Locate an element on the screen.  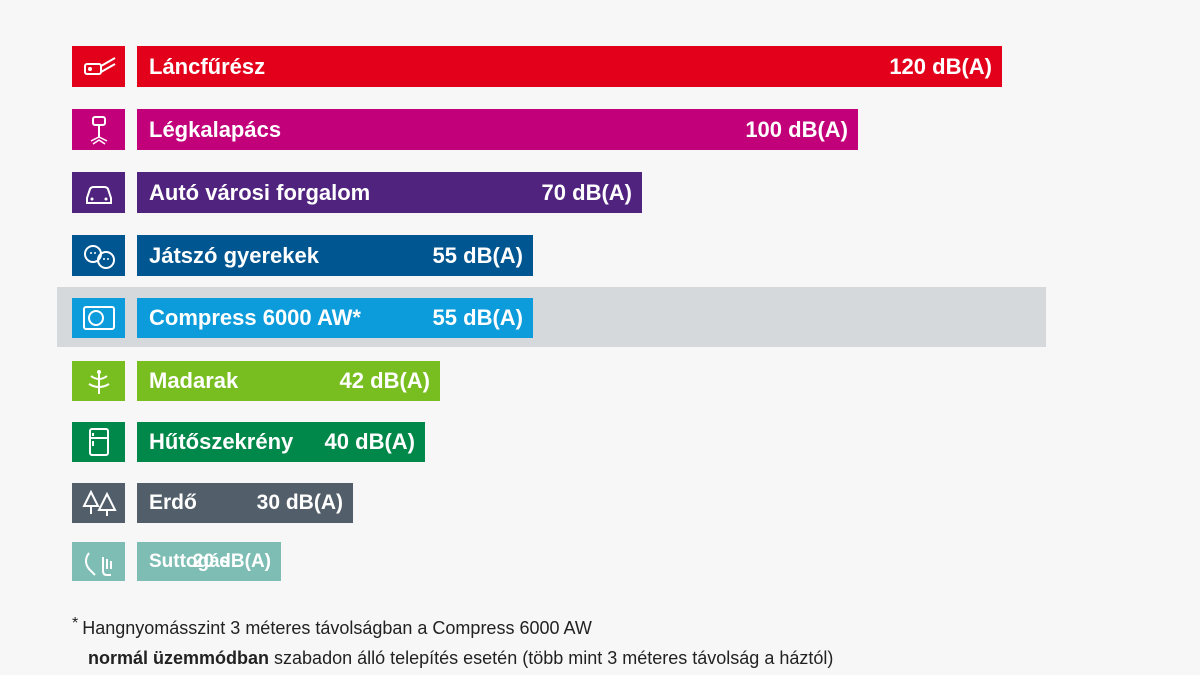
bar-label: Játszó gyerekek is located at coordinates (234, 255).